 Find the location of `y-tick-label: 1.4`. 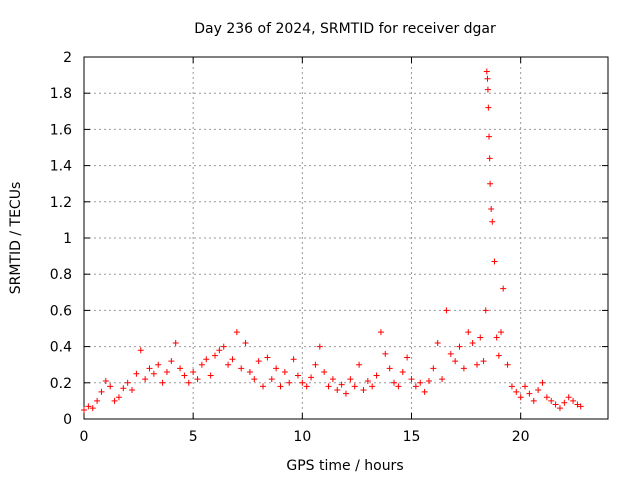

y-tick-label: 1.4 is located at coordinates (61, 167).